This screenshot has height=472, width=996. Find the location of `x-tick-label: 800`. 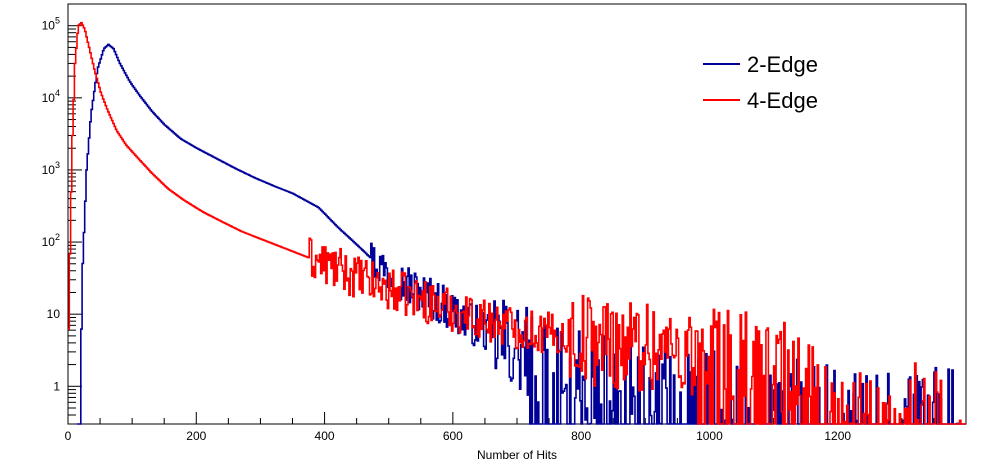

x-tick-label: 800 is located at coordinates (581, 436).